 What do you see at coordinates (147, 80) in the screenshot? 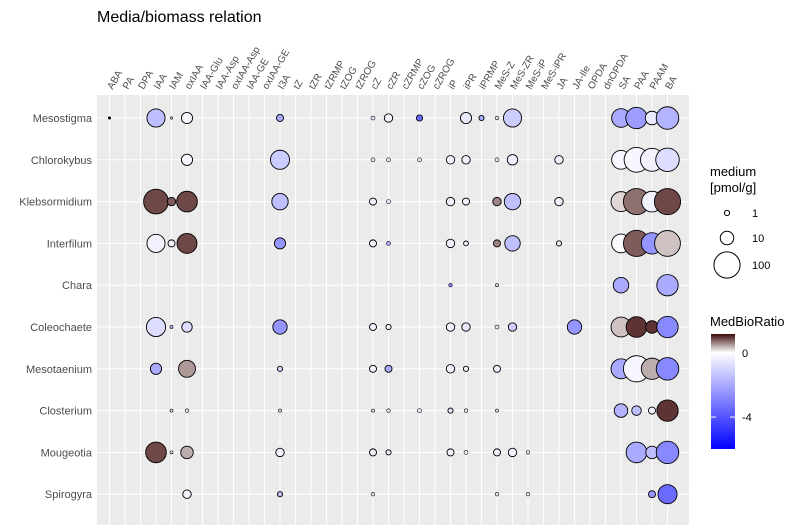
I see `column-label: DPA` at bounding box center [147, 80].